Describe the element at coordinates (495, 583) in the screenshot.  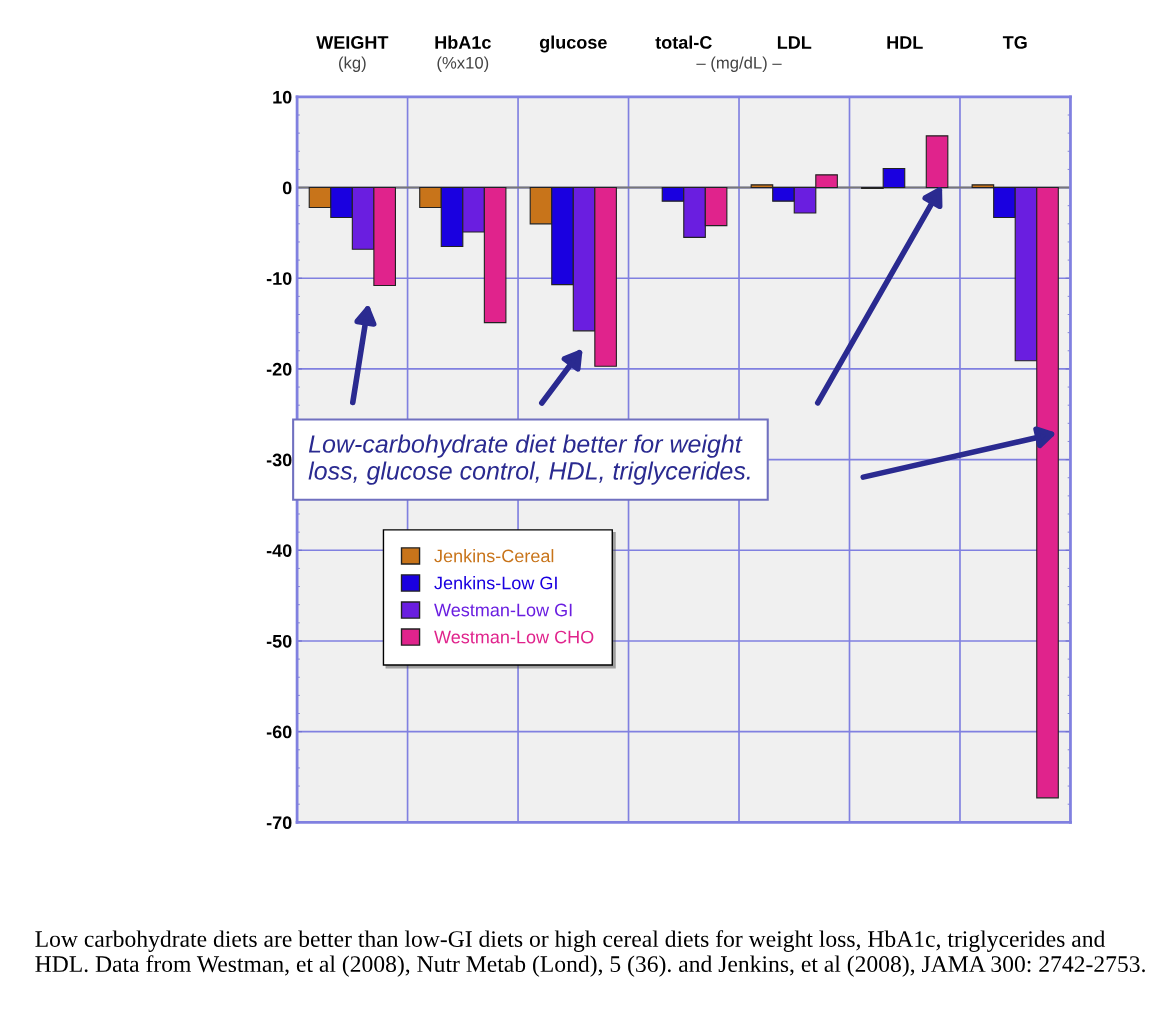
I see `legend-label: Jenkins-Low GI` at that location.